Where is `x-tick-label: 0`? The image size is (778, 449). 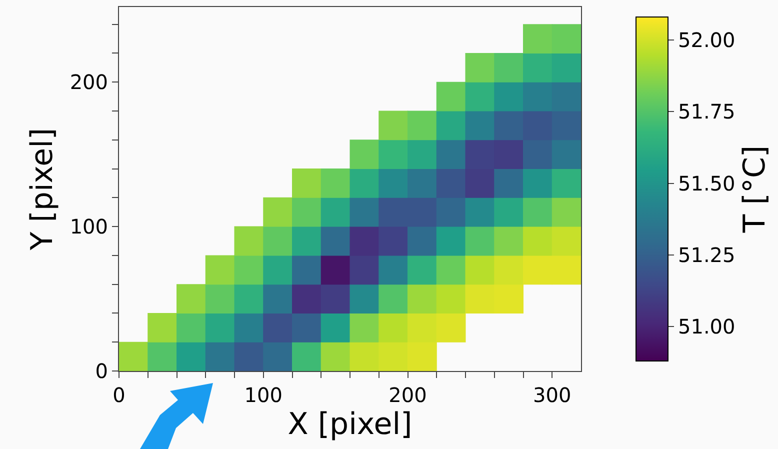 x-tick-label: 0 is located at coordinates (119, 395).